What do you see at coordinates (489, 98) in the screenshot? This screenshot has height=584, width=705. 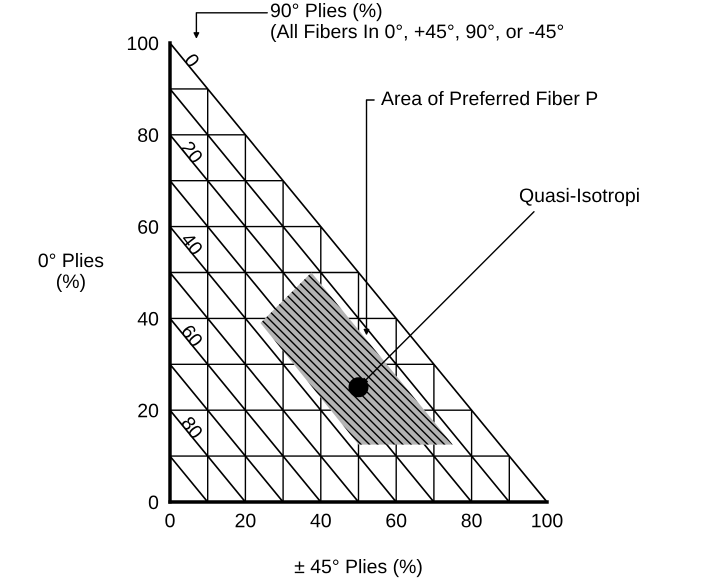 I see `annotation: Area of Preferred Fiber P` at bounding box center [489, 98].